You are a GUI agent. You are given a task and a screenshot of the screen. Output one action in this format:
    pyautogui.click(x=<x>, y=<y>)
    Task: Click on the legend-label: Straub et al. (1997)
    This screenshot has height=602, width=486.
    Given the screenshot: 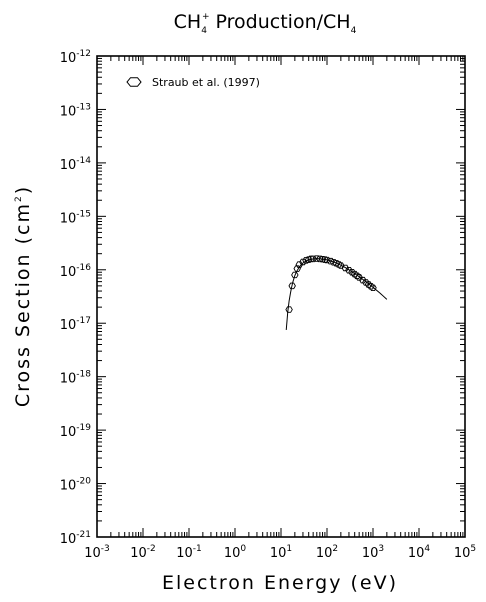 What is the action you would take?
    pyautogui.click(x=206, y=82)
    